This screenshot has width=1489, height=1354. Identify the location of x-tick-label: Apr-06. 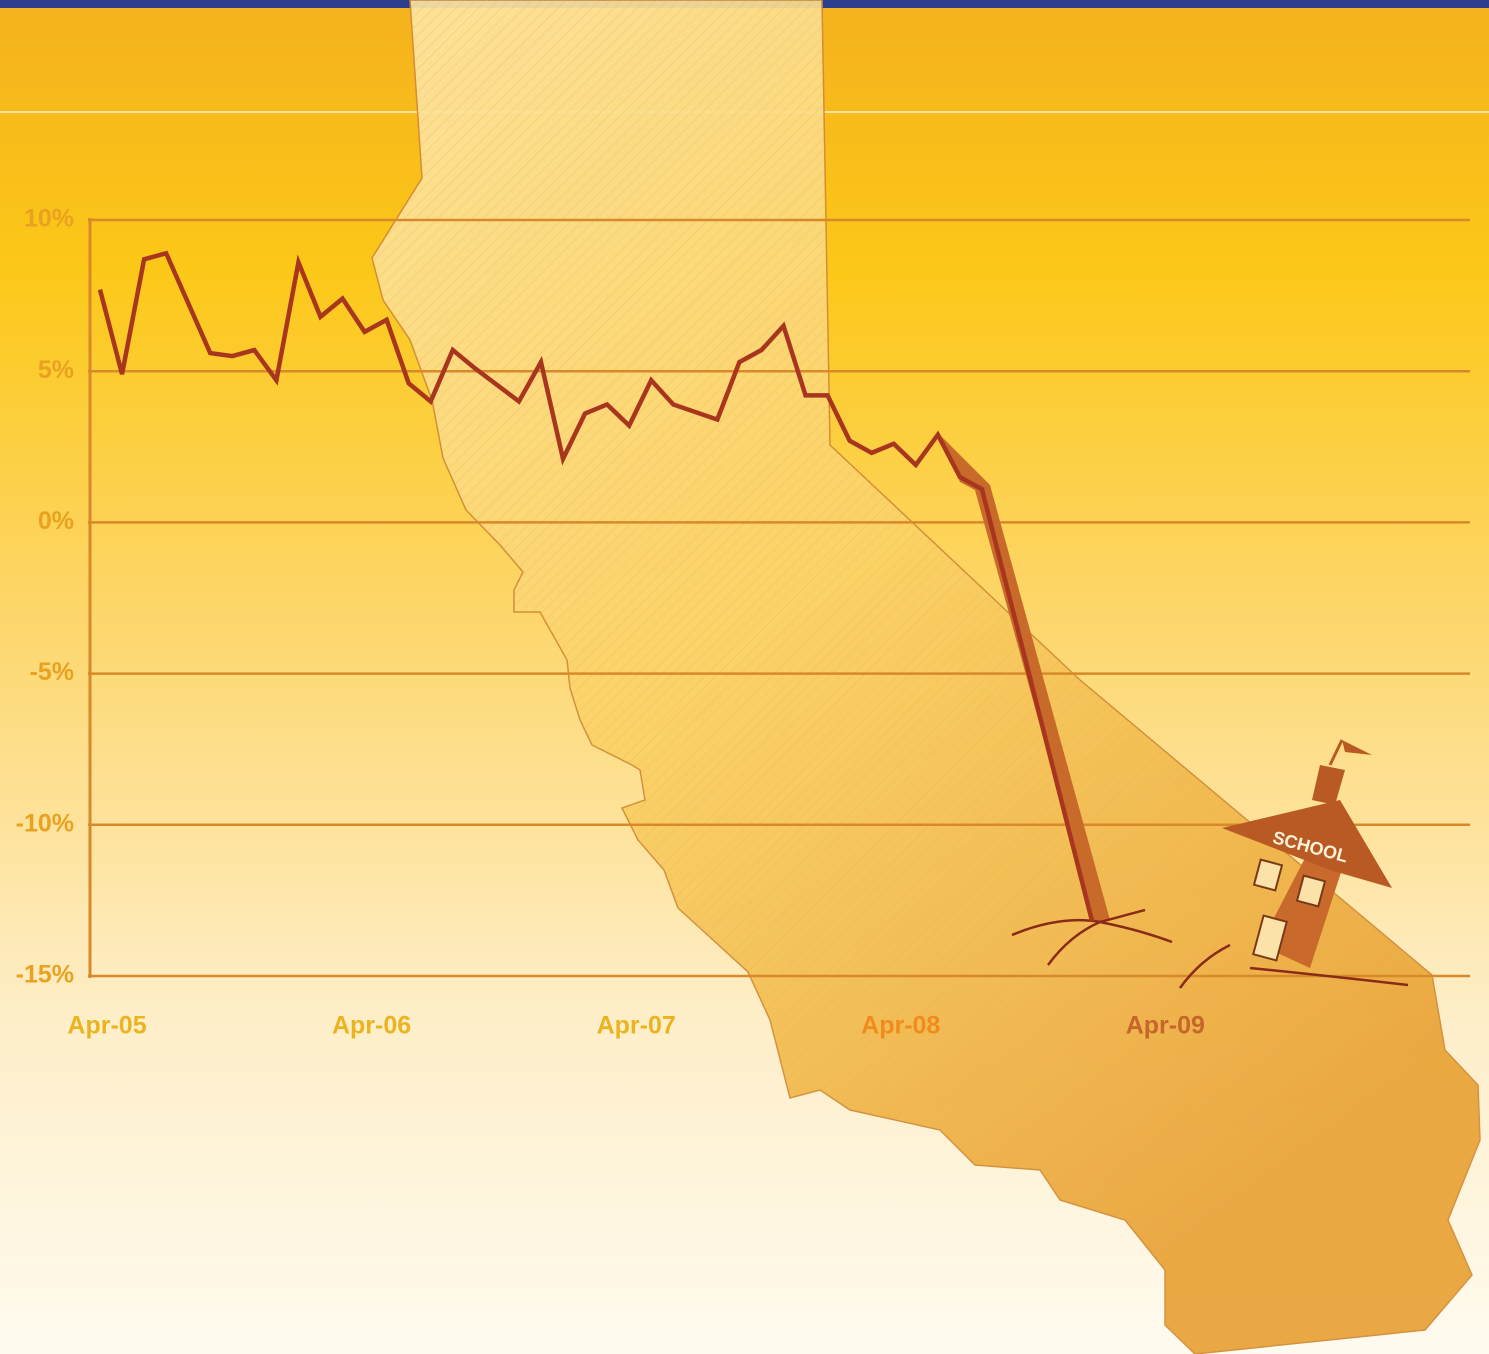
(371, 1026).